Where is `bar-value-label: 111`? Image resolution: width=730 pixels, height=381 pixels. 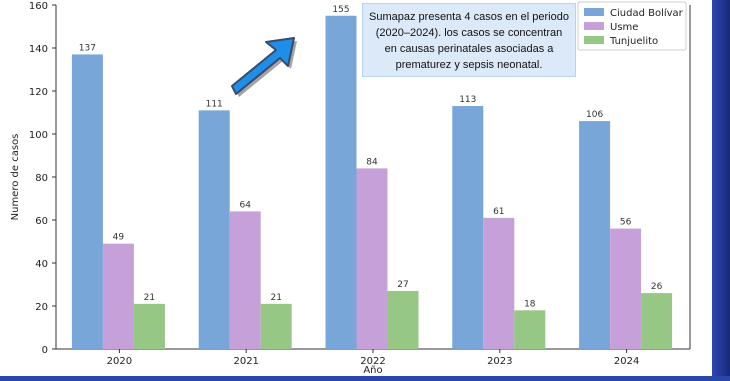 bar-value-label: 111 is located at coordinates (214, 104).